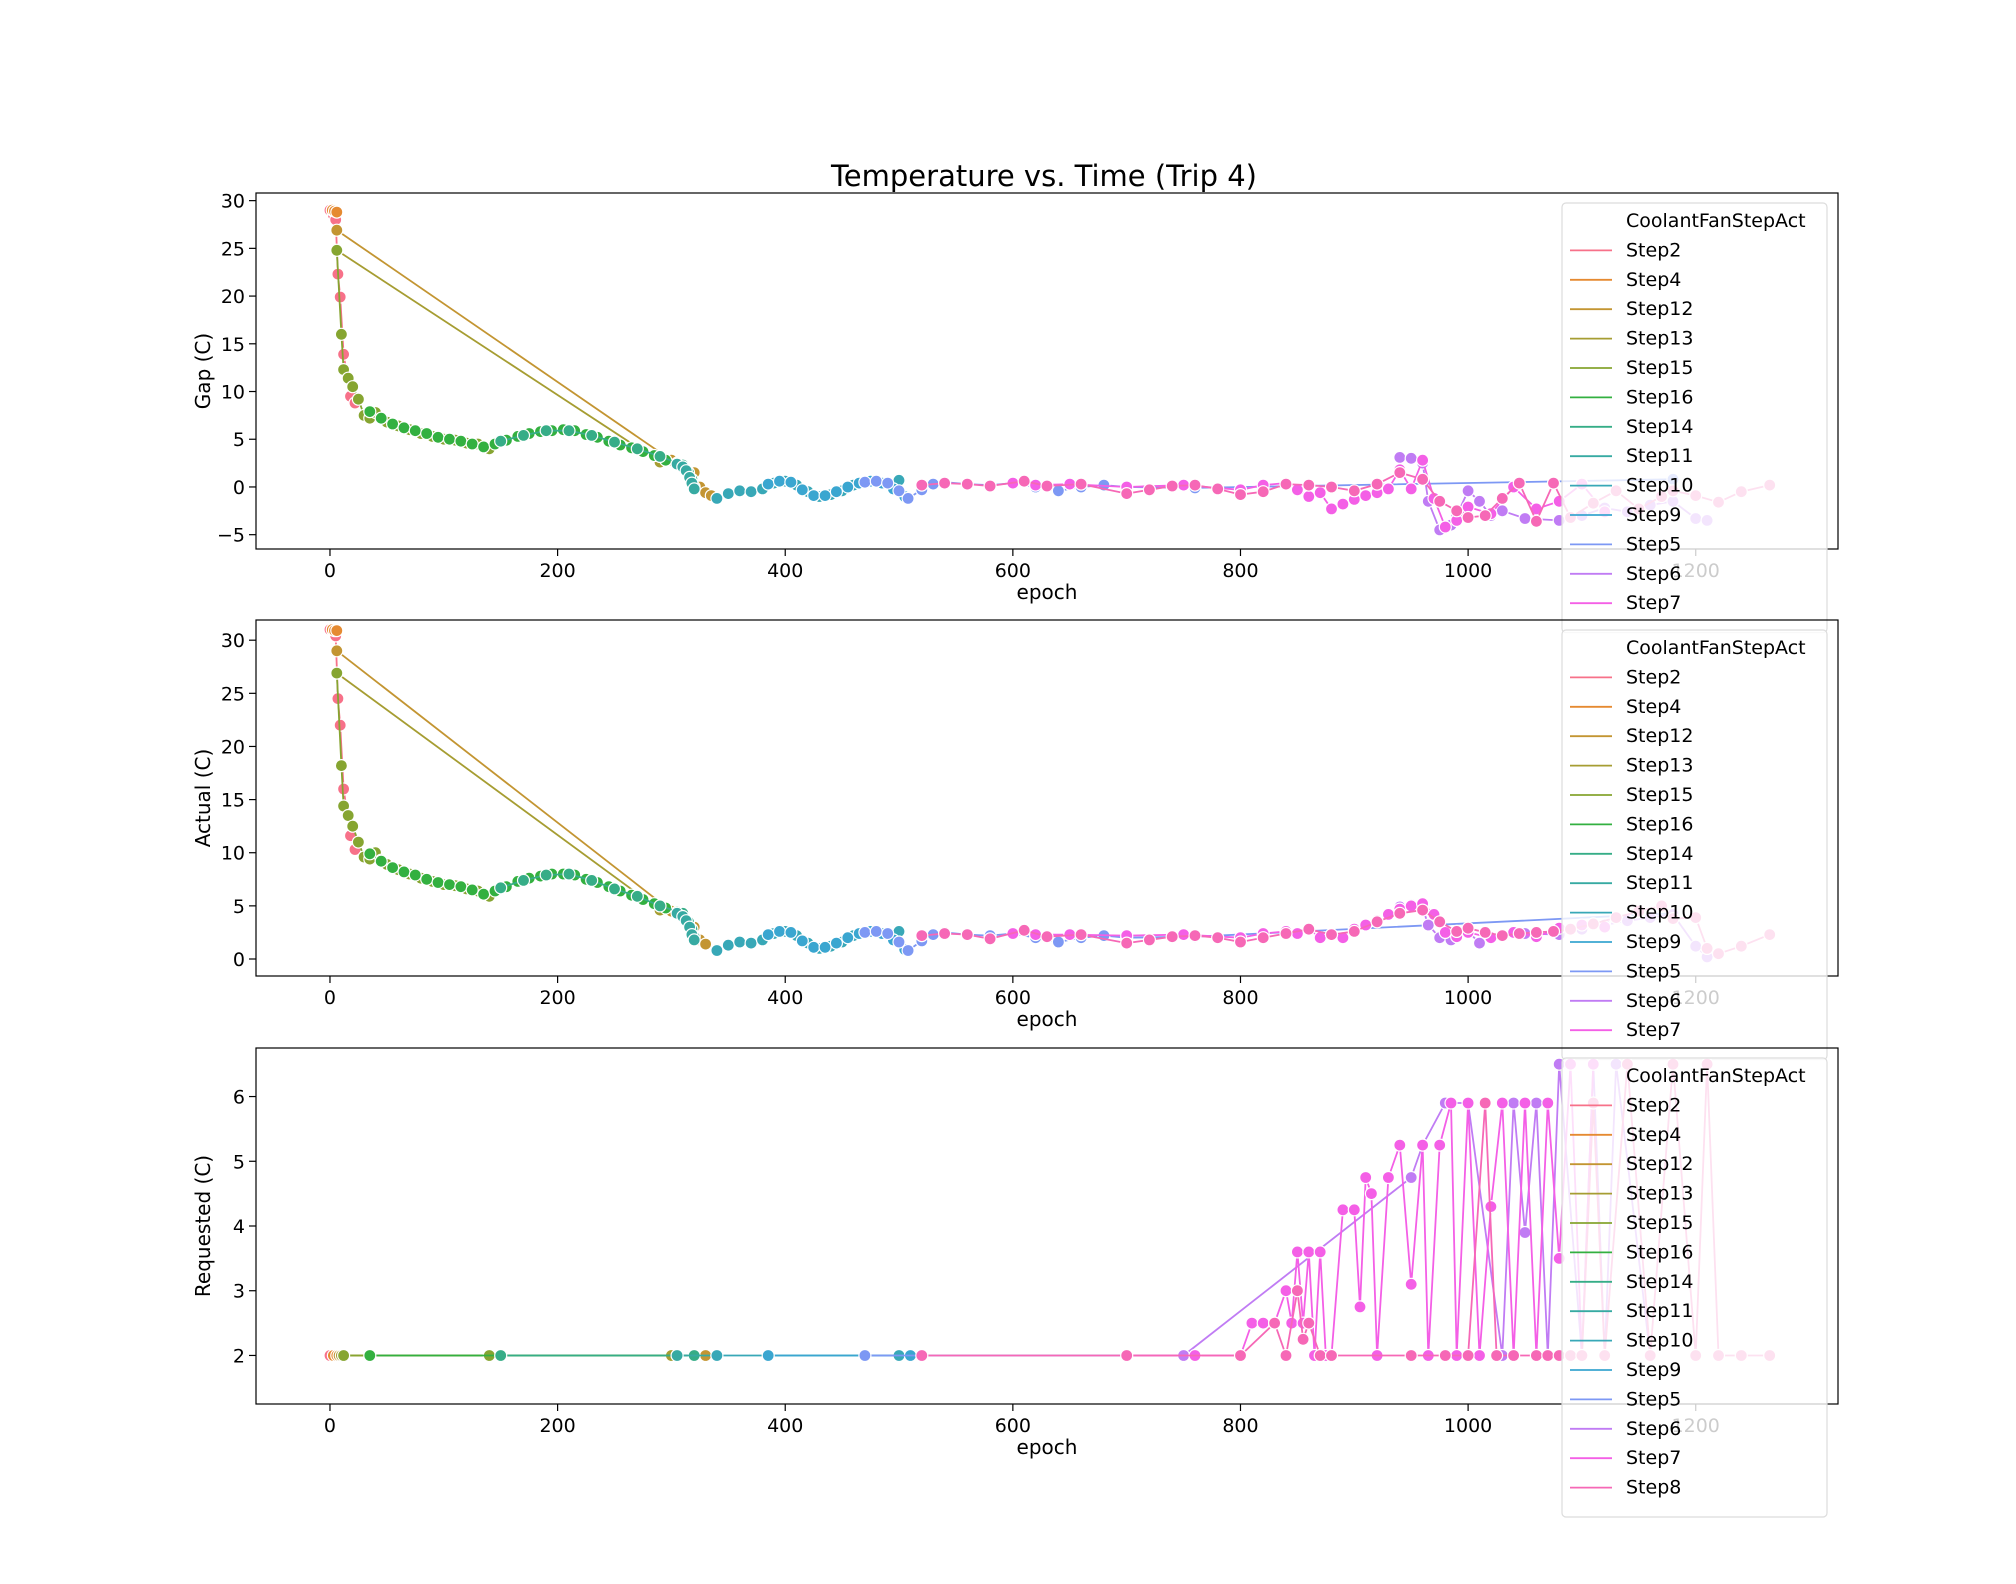  I want to click on x-tick-label: 800, so click(1240, 998).